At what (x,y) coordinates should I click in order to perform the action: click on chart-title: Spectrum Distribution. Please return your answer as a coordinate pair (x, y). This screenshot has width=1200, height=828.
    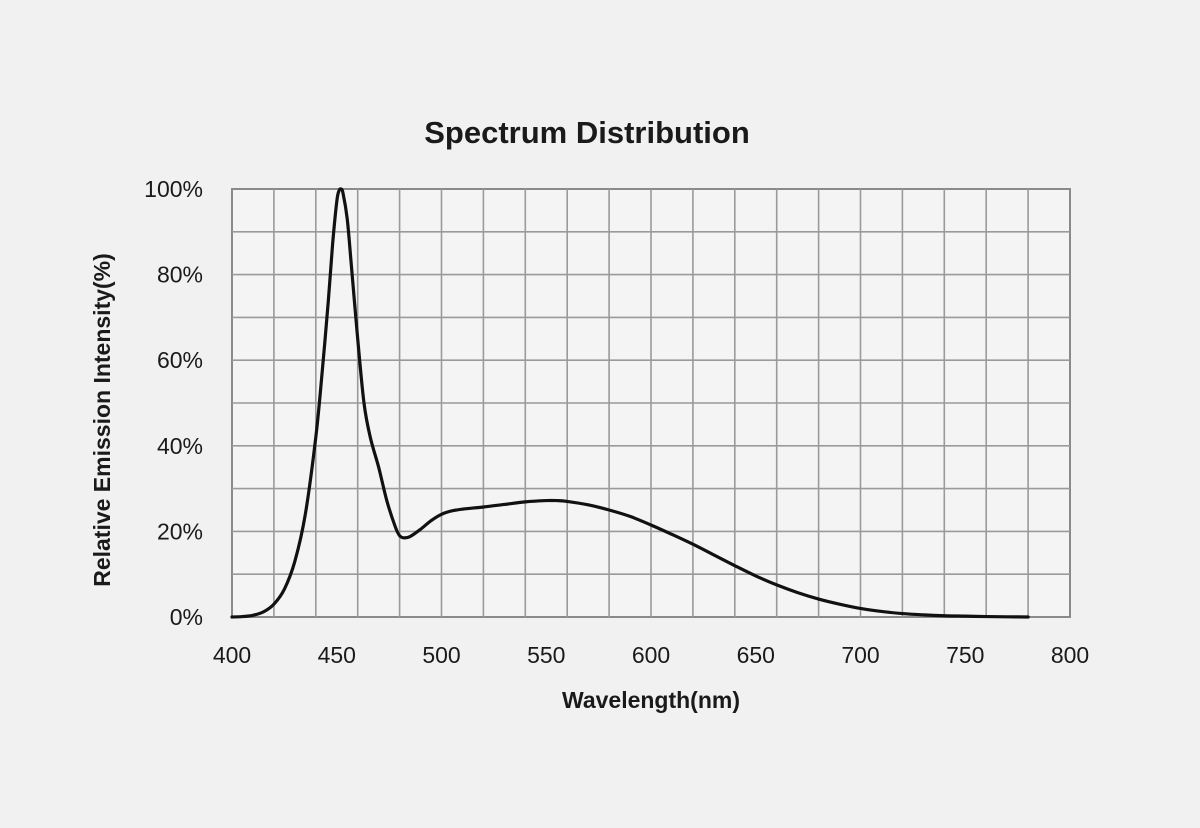
    Looking at the image, I should click on (587, 132).